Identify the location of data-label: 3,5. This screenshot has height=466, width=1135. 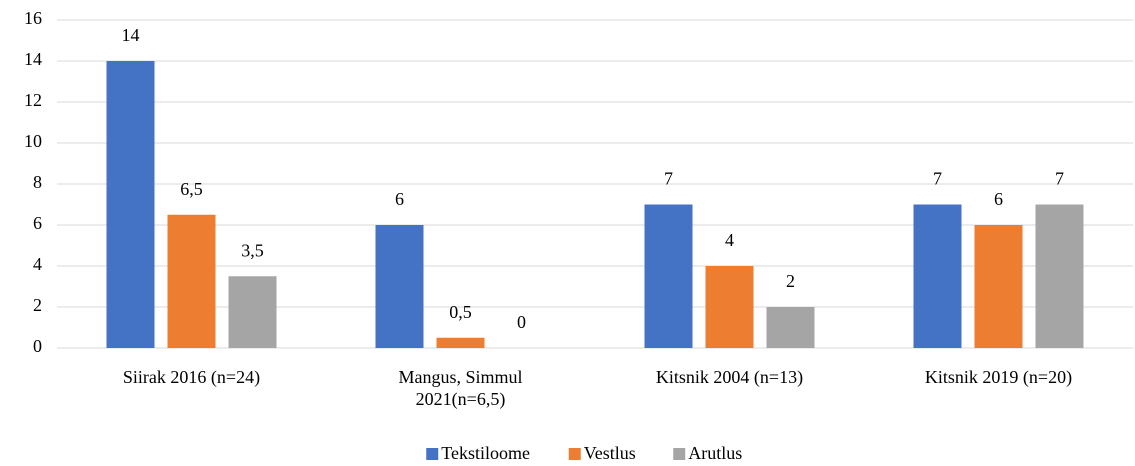
(252, 250).